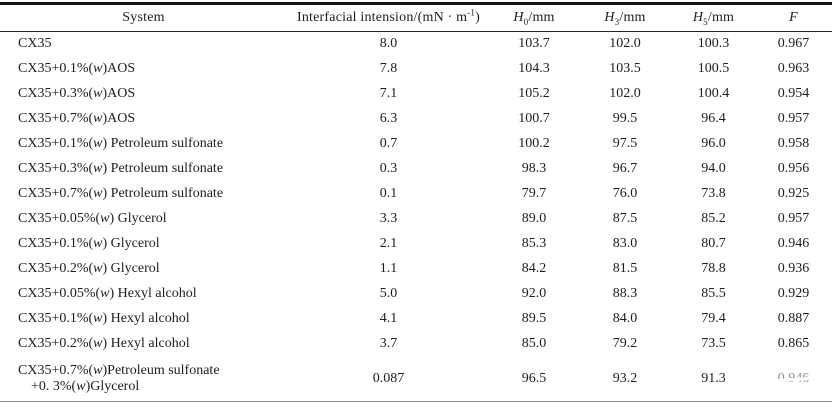  I want to click on h3-cell: 87.5, so click(625, 219).